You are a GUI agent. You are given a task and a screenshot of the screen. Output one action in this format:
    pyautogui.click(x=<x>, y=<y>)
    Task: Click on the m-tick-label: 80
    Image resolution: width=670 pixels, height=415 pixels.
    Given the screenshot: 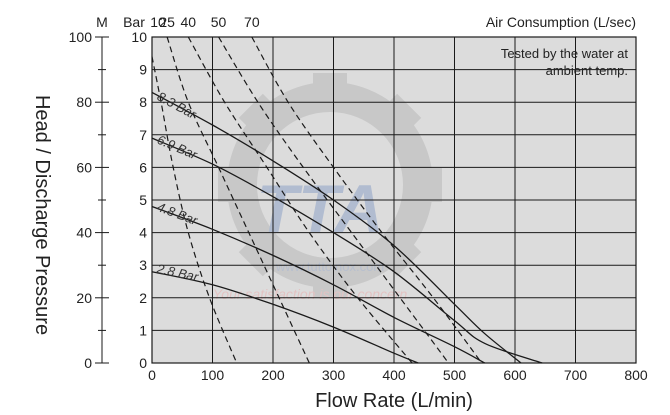 What is the action you would take?
    pyautogui.click(x=84, y=102)
    